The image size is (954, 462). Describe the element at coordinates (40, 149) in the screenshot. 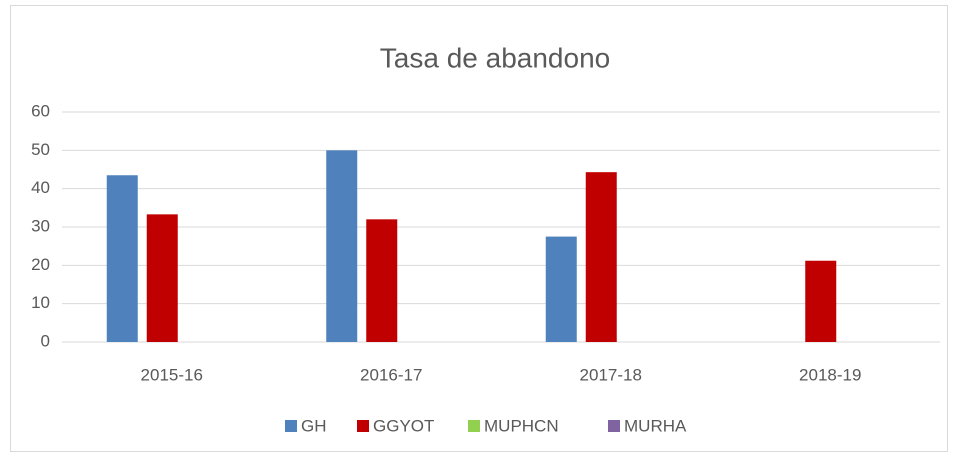

I see `y-tick-label: 50` at that location.